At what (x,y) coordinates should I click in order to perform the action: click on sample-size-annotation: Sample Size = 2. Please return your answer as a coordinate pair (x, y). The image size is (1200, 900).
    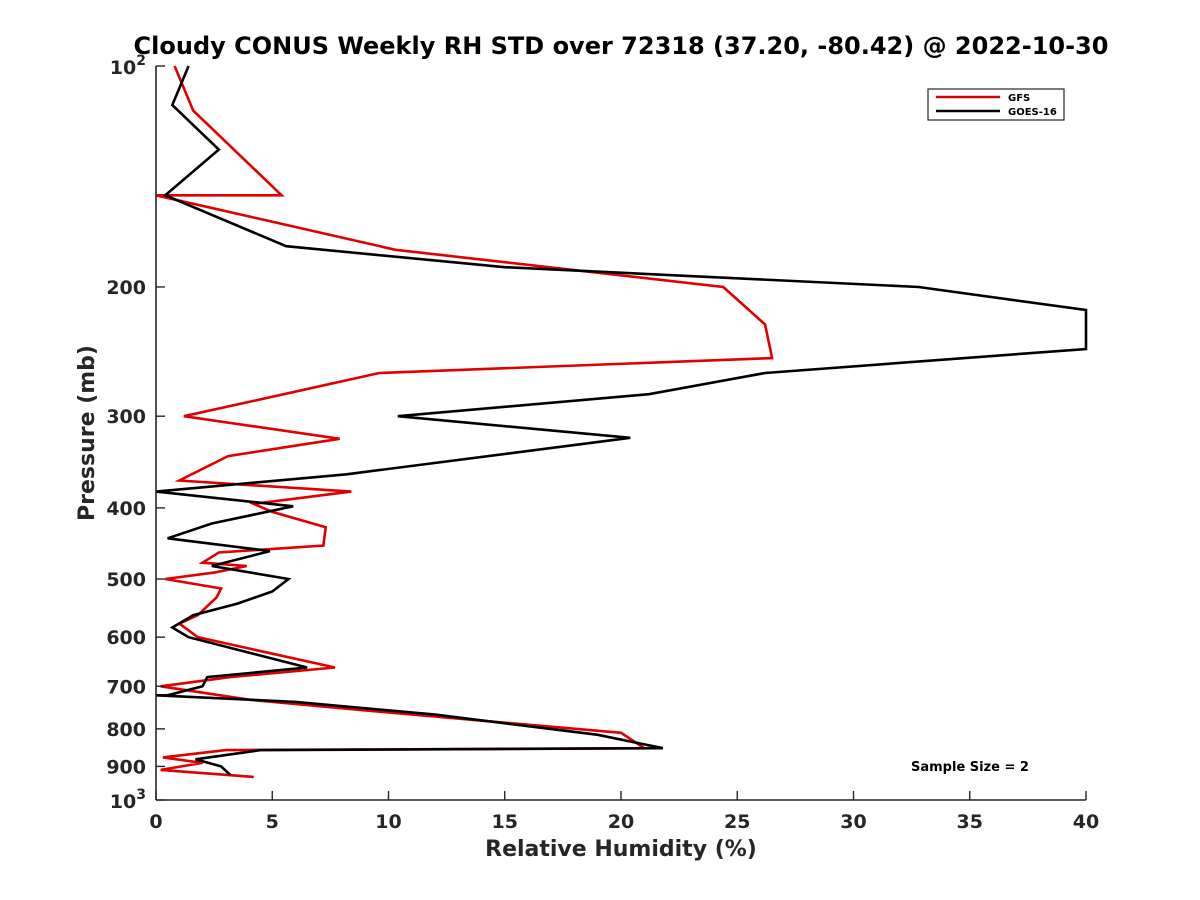
    Looking at the image, I should click on (970, 767).